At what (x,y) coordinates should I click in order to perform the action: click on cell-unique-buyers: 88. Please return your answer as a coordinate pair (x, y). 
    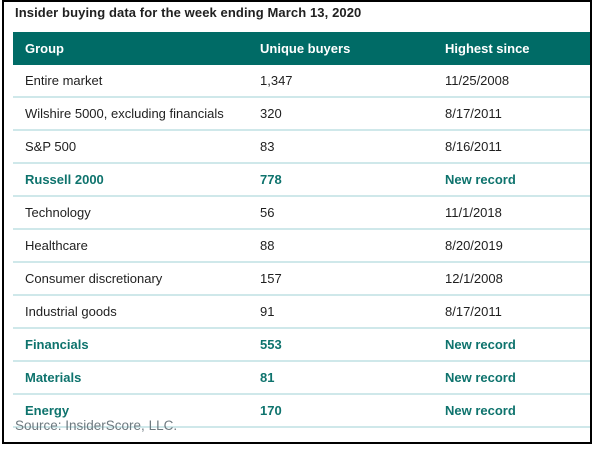
    Looking at the image, I should click on (352, 246).